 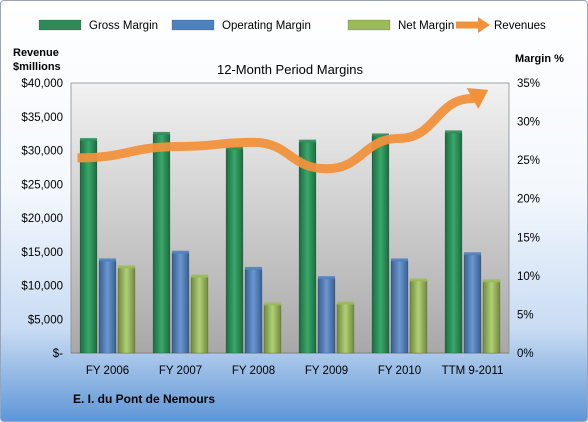 I want to click on legend-gross-margin-swatch, so click(x=60, y=25).